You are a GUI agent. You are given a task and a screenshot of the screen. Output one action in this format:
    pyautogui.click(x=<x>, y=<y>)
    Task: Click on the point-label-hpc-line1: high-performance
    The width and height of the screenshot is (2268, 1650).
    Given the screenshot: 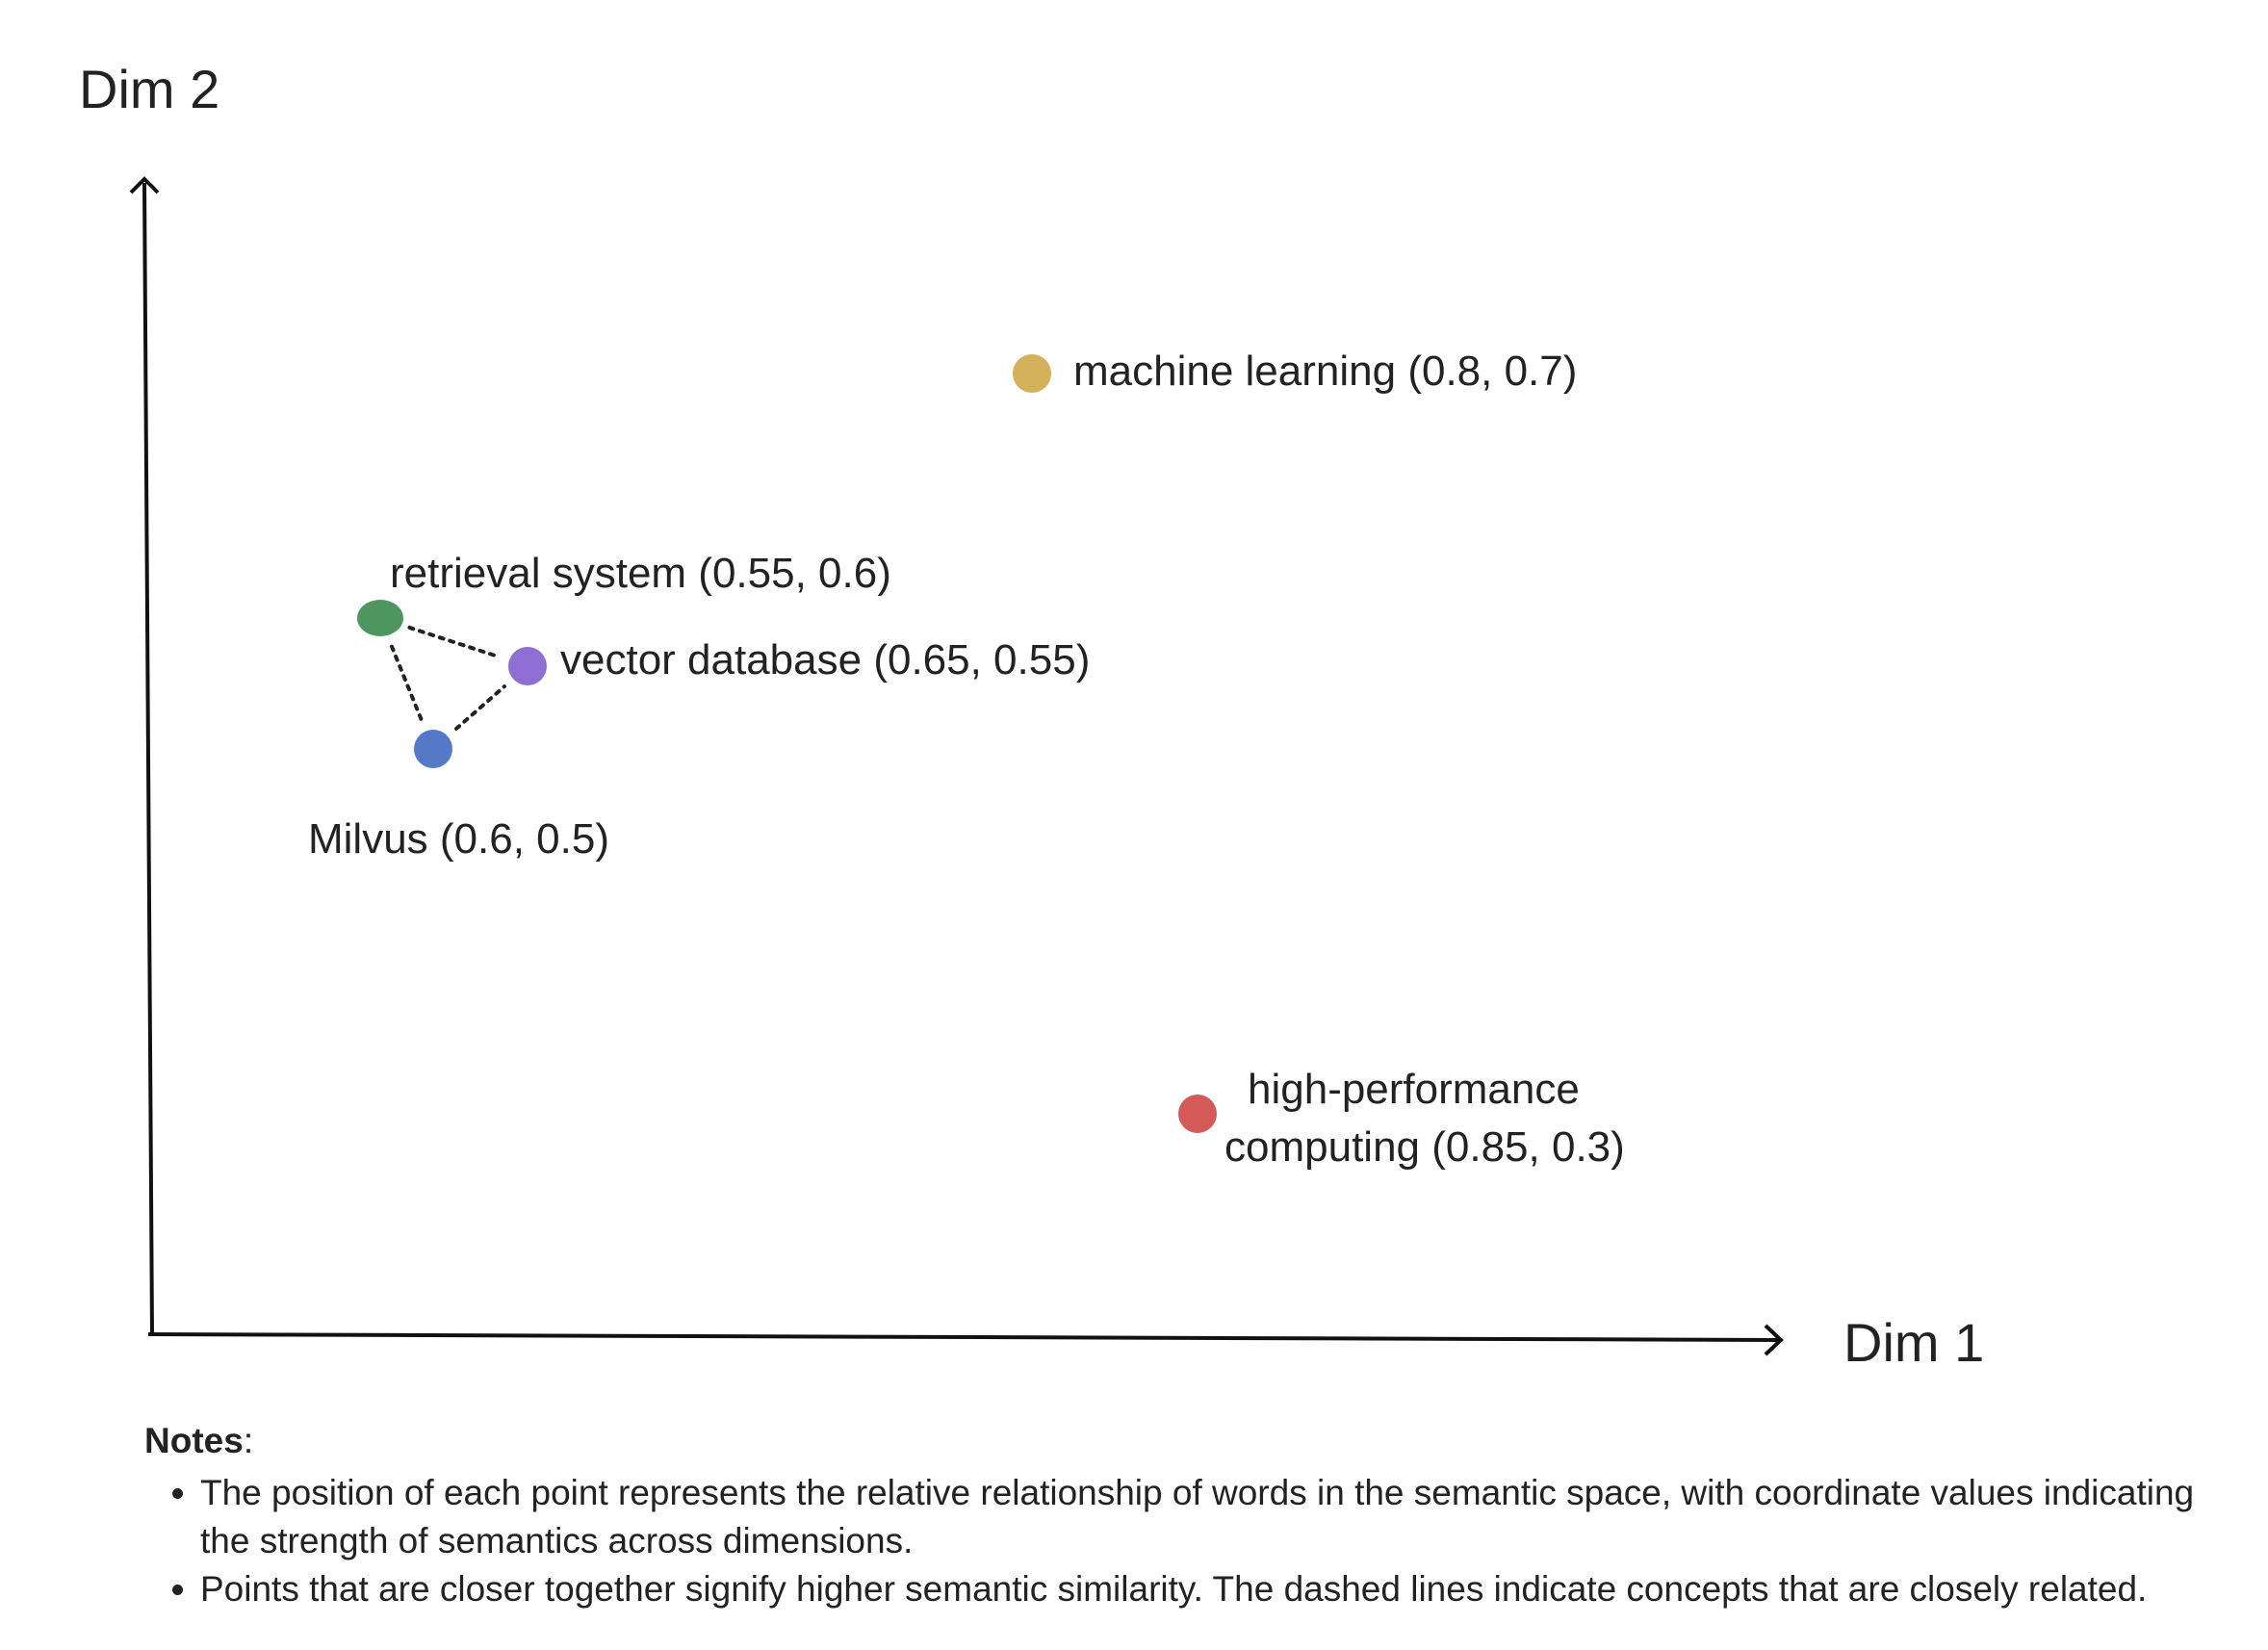 What is the action you would take?
    pyautogui.click(x=1414, y=1089)
    